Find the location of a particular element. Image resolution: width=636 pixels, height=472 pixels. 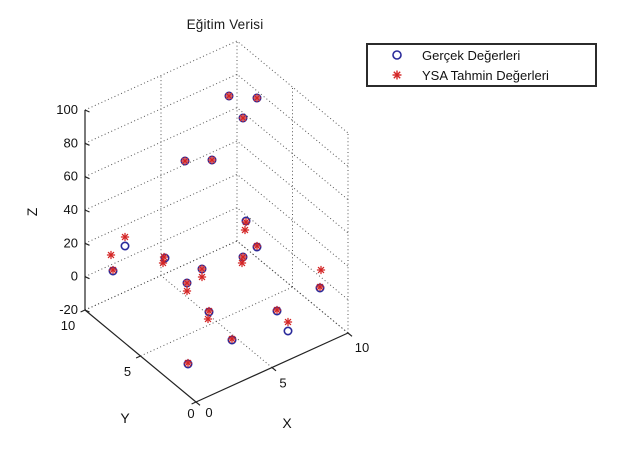

z-axis-label: Z is located at coordinates (32, 211).